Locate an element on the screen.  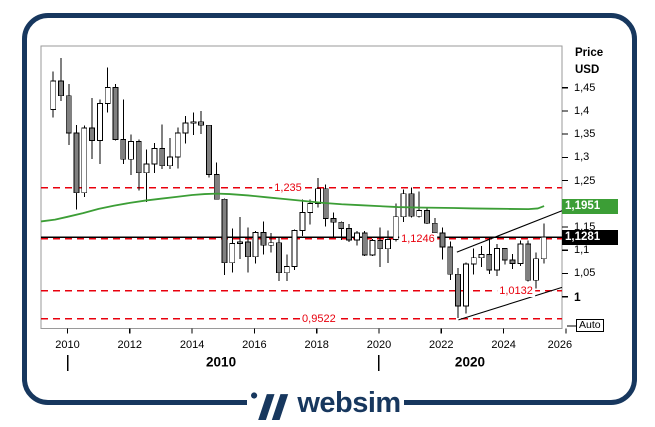
brand-logo: websim is located at coordinates (325, 405).